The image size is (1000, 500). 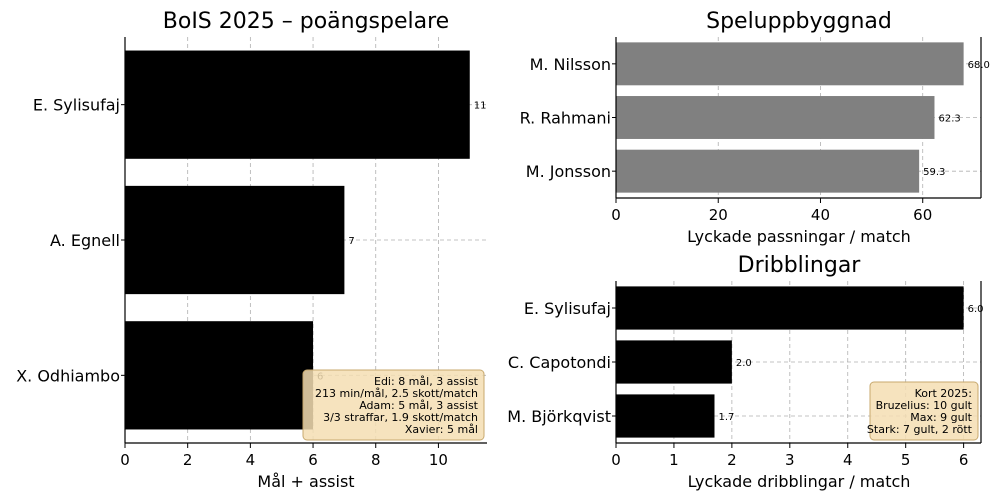 I want to click on dribbles-annotation-box, so click(x=924, y=411).